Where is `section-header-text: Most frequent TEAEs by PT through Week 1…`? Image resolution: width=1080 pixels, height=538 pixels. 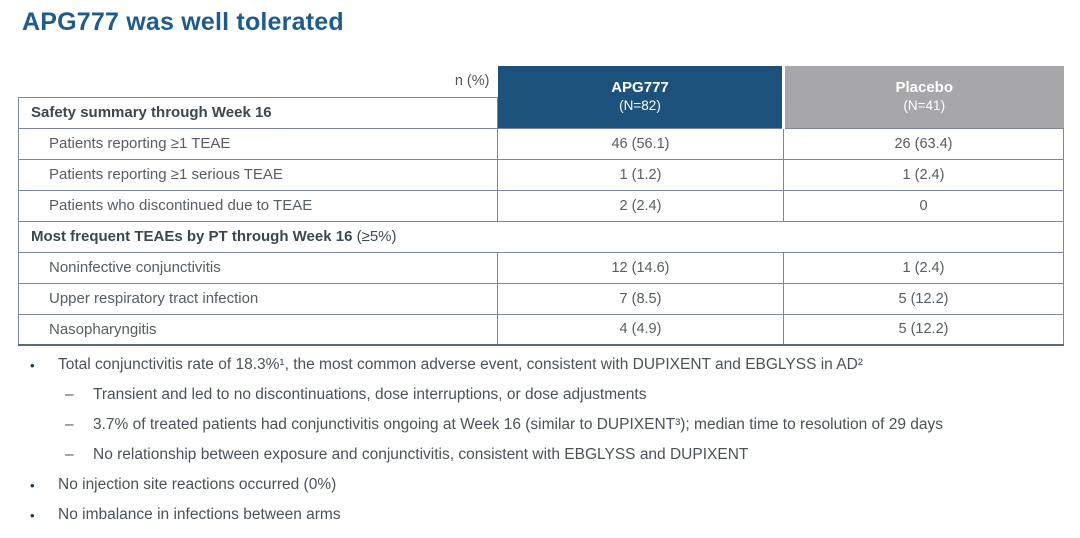 section-header-text: Most frequent TEAEs by PT through Week 1… is located at coordinates (192, 236).